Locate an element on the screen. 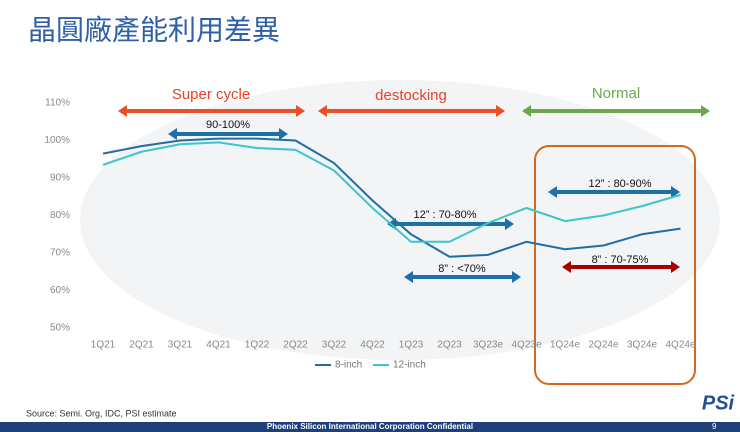  footer-bar is located at coordinates (370, 427).